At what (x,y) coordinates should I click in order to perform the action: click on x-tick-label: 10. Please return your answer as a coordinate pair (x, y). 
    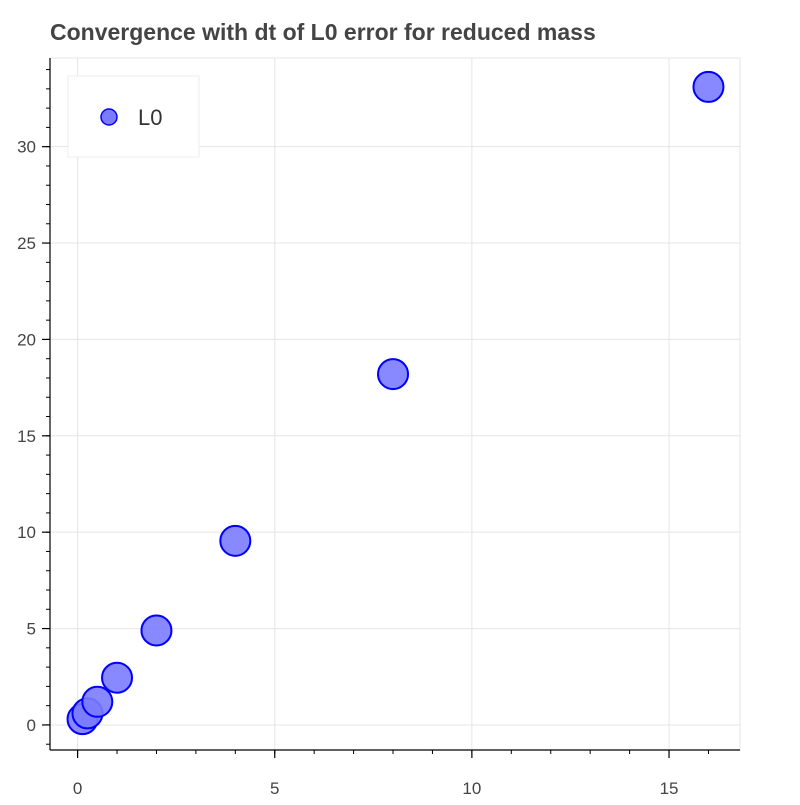
    Looking at the image, I should click on (471, 788).